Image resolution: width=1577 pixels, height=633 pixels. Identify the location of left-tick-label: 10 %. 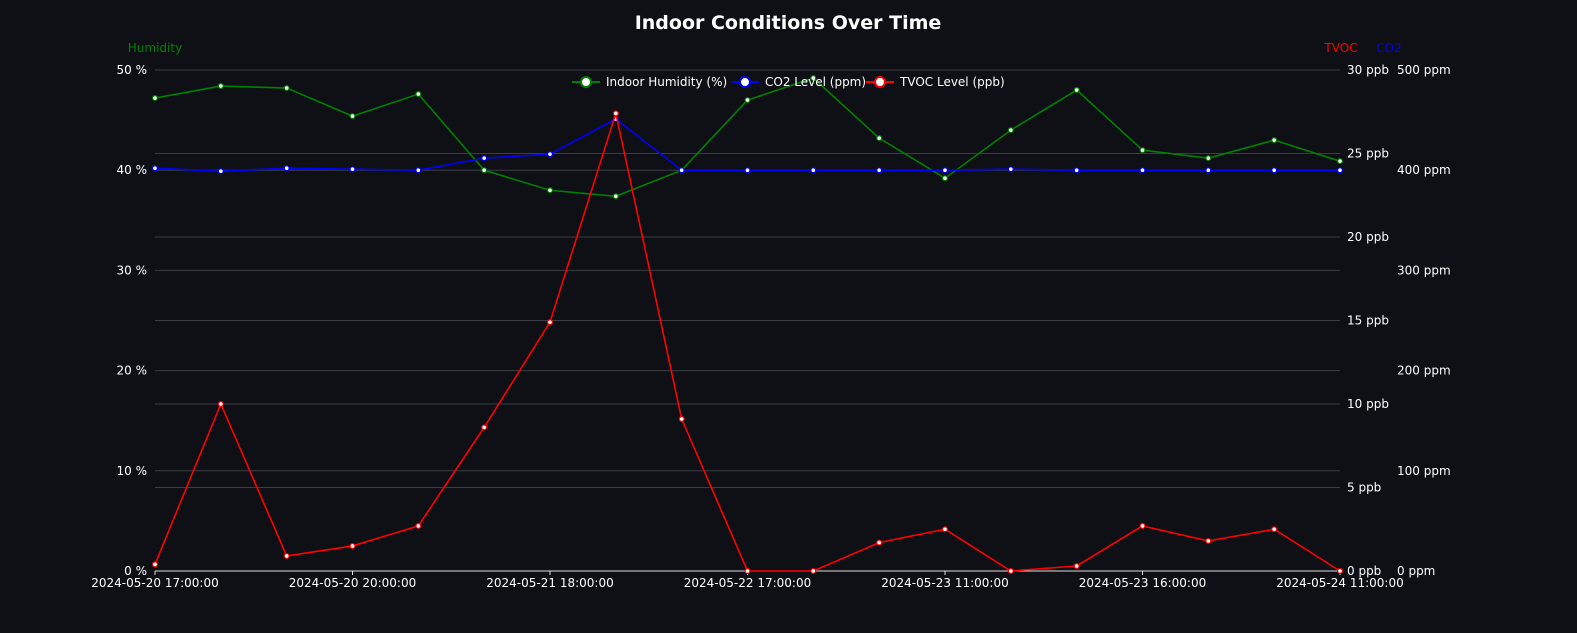
(132, 471).